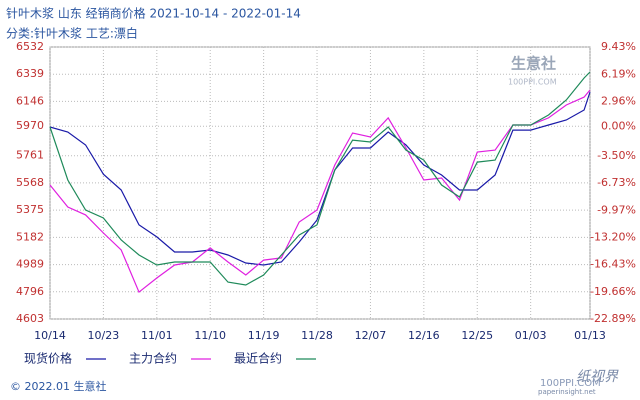 Image resolution: width=640 pixels, height=400 pixels. Describe the element at coordinates (613, 236) in the screenshot. I see `y2-tick-label: -13.20%` at that location.